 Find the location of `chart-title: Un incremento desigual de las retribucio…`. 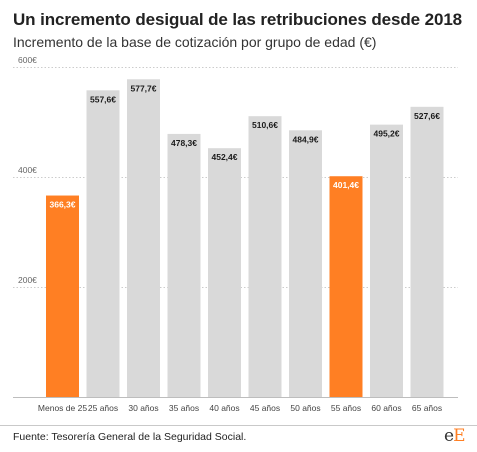

chart-title: Un incremento desigual de las retribucio… is located at coordinates (238, 19).